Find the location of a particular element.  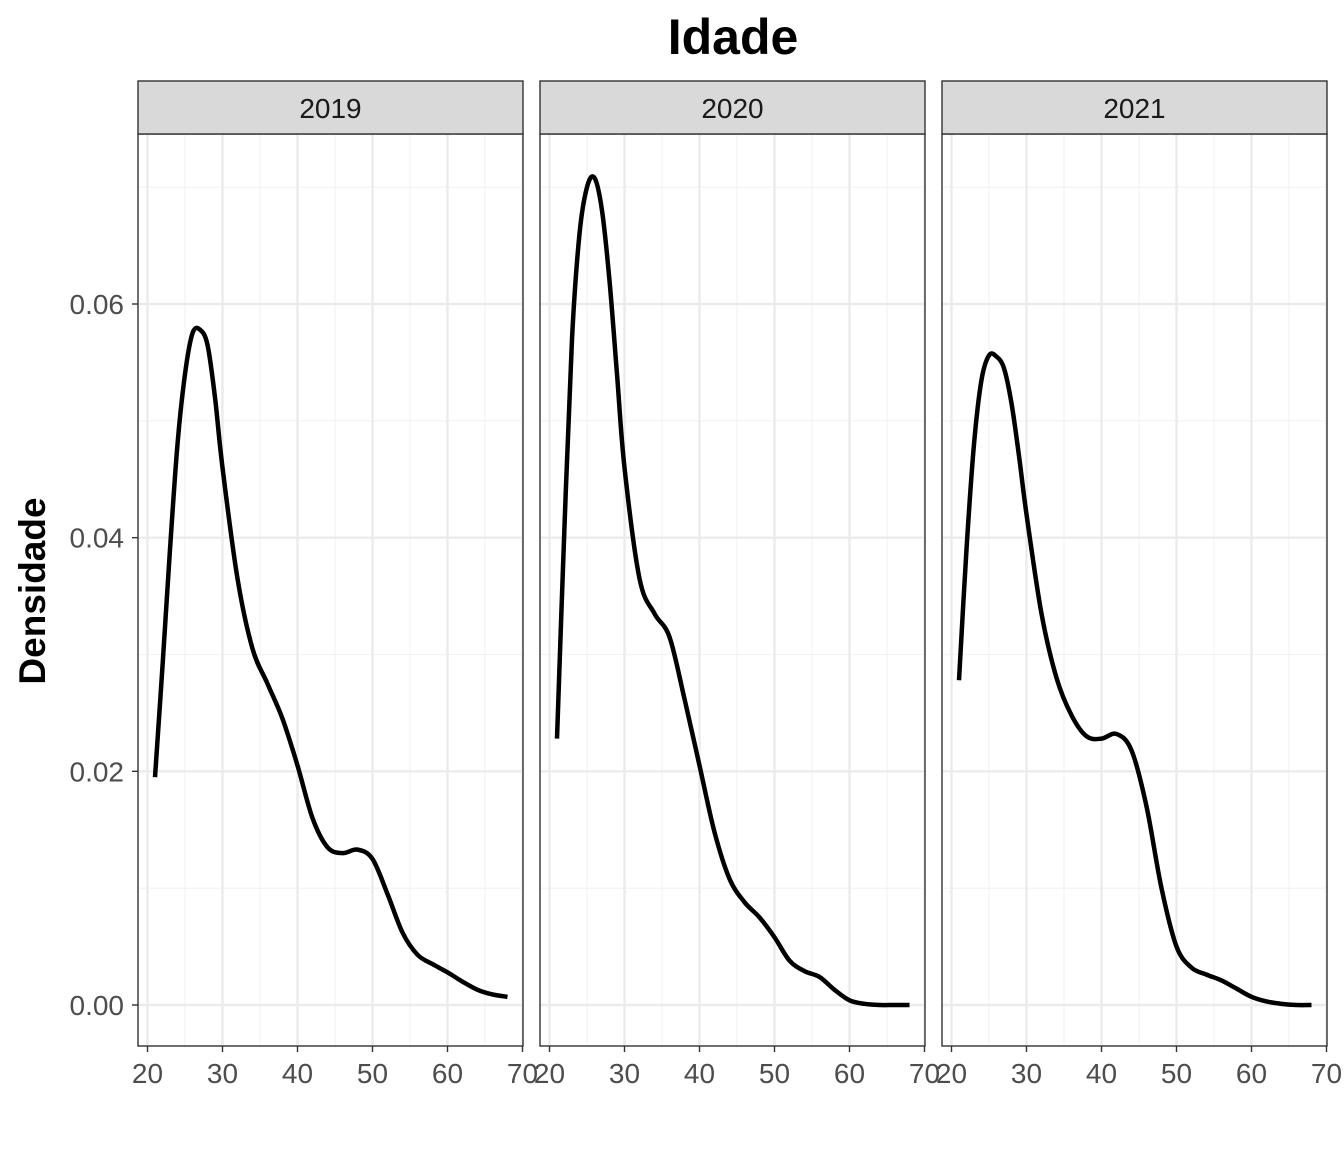

y-tick-label: 0.02 is located at coordinates (97, 771).